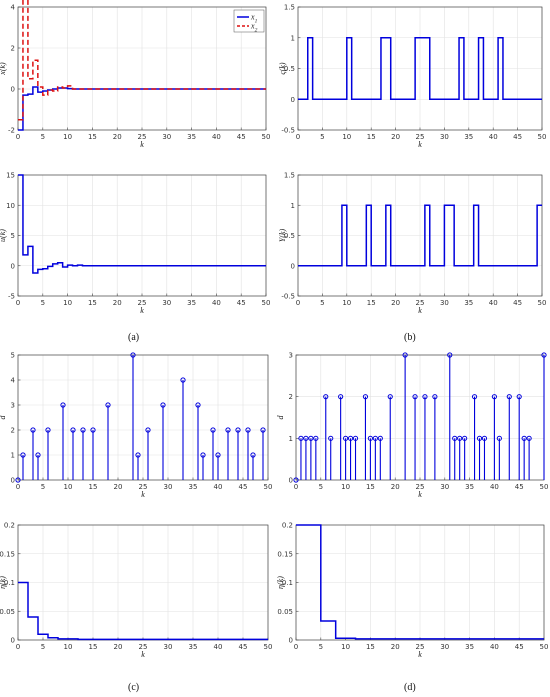 This screenshot has height=697, width=550. Describe the element at coordinates (3, 69) in the screenshot. I see `y-axis-label: x(k)` at that location.